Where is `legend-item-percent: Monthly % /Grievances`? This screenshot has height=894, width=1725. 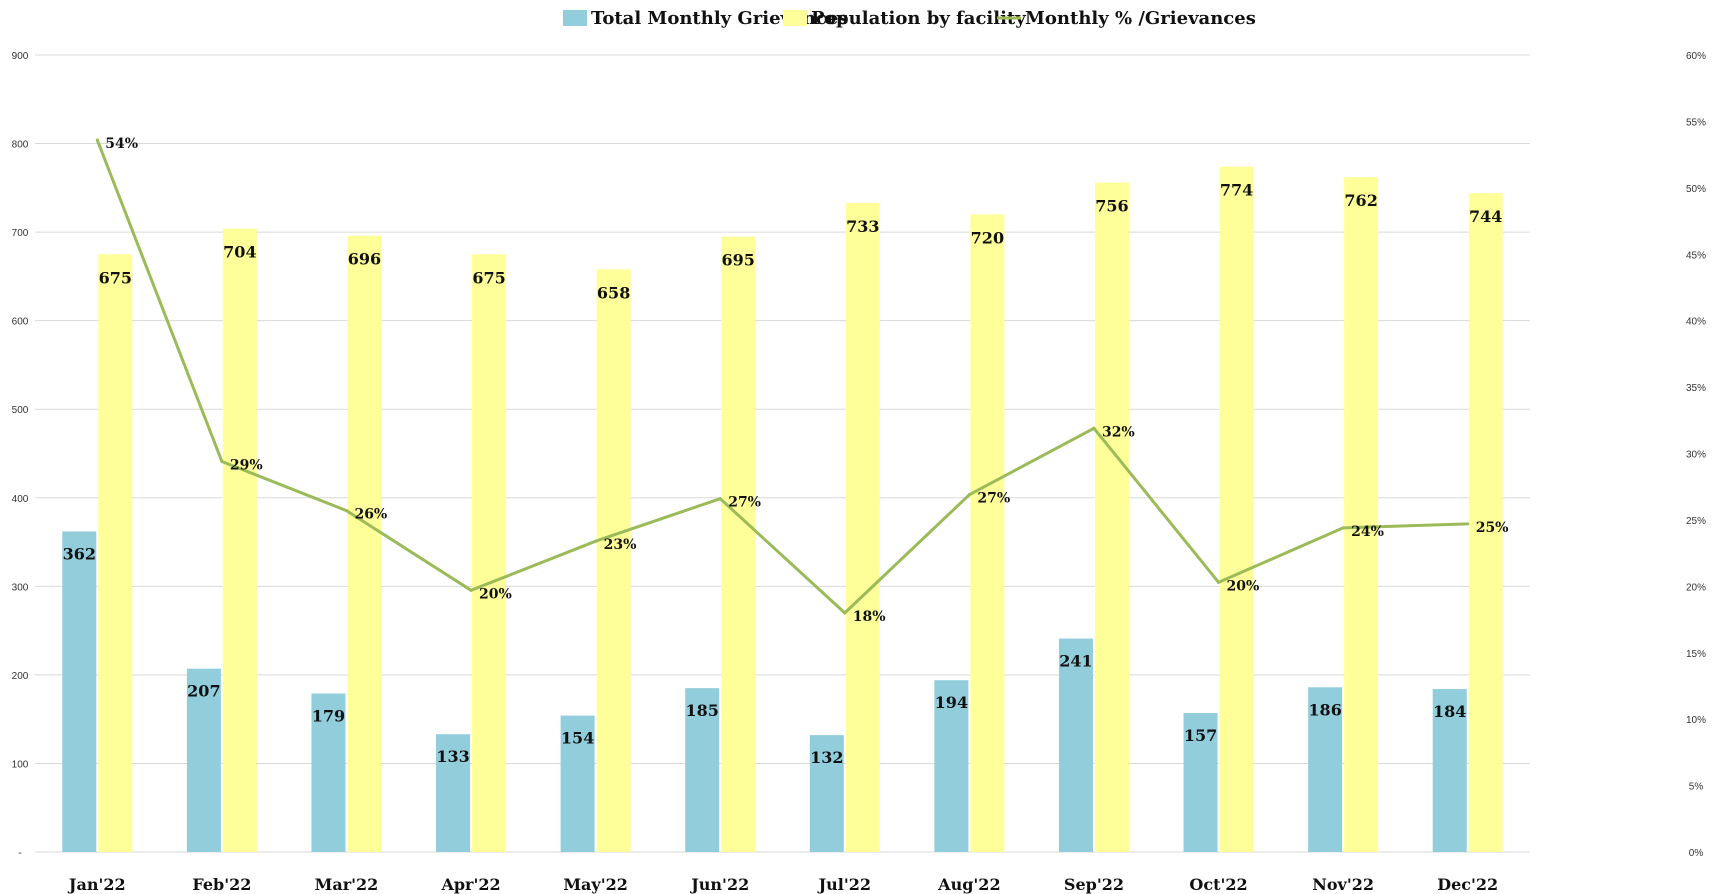 legend-item-percent: Monthly % /Grievances is located at coordinates (1126, 18).